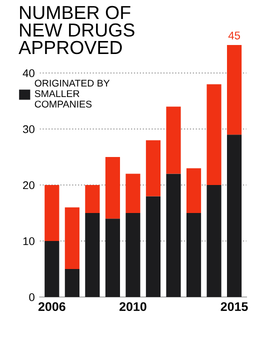  What do you see at coordinates (28, 241) in the screenshot?
I see `y-tick-label: 10` at bounding box center [28, 241].